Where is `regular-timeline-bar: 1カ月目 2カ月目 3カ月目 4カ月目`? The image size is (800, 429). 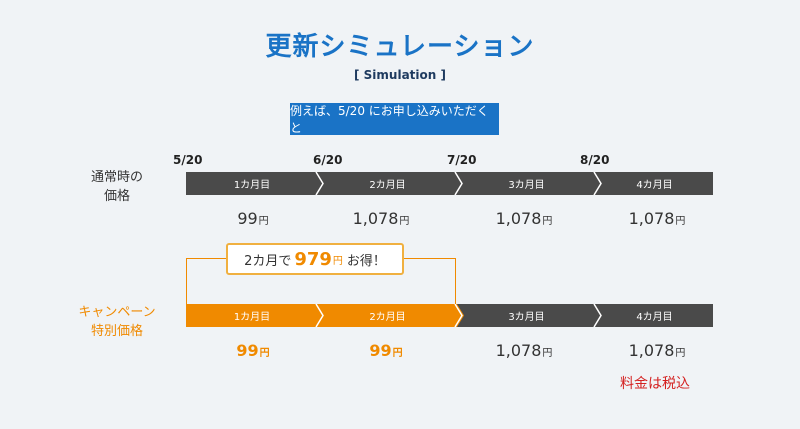
regular-timeline-bar: 1カ月目 2カ月目 3カ月目 4カ月目 is located at coordinates (449, 183).